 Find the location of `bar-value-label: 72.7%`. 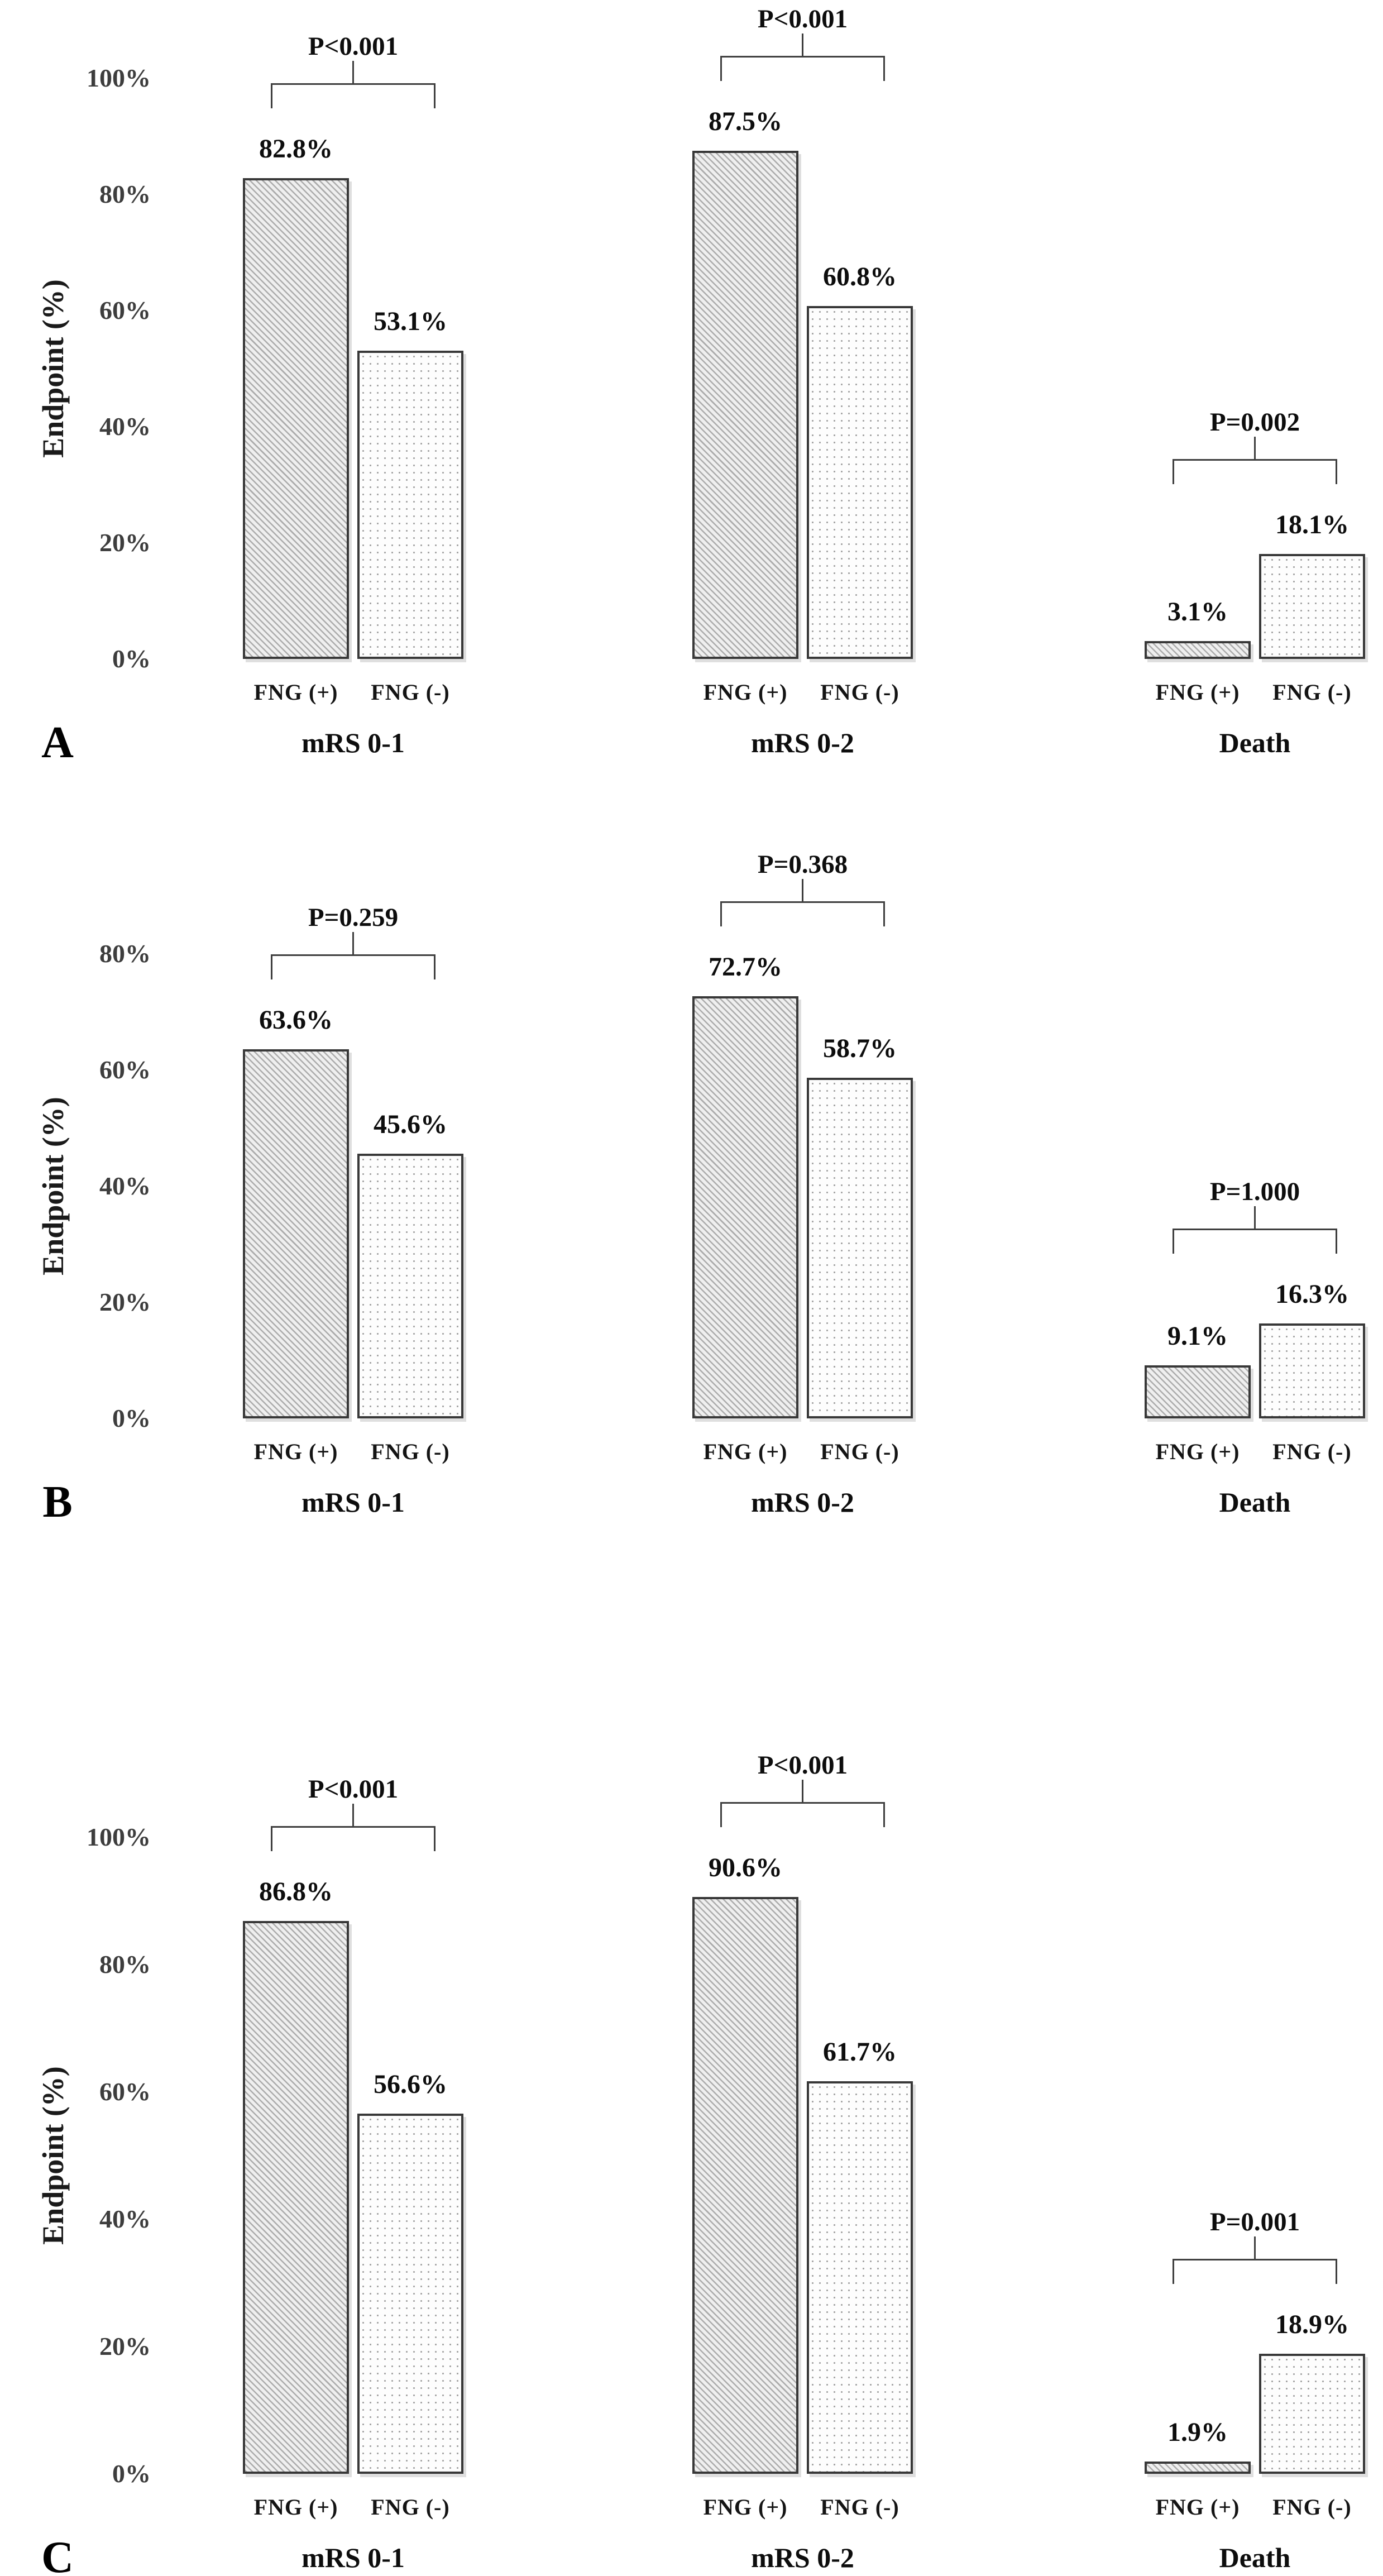

bar-value-label: 72.7% is located at coordinates (745, 967).